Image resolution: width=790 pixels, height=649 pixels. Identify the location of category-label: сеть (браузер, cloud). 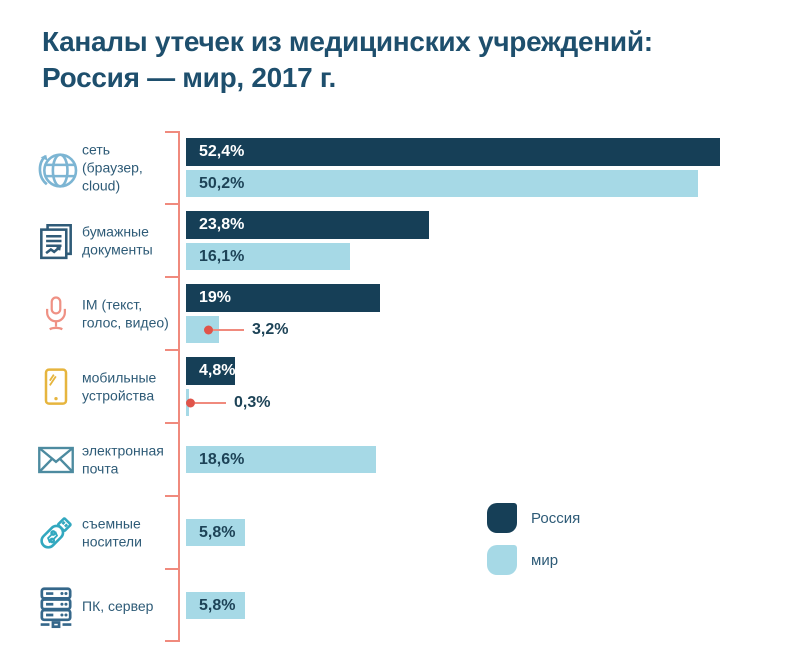
(112, 167).